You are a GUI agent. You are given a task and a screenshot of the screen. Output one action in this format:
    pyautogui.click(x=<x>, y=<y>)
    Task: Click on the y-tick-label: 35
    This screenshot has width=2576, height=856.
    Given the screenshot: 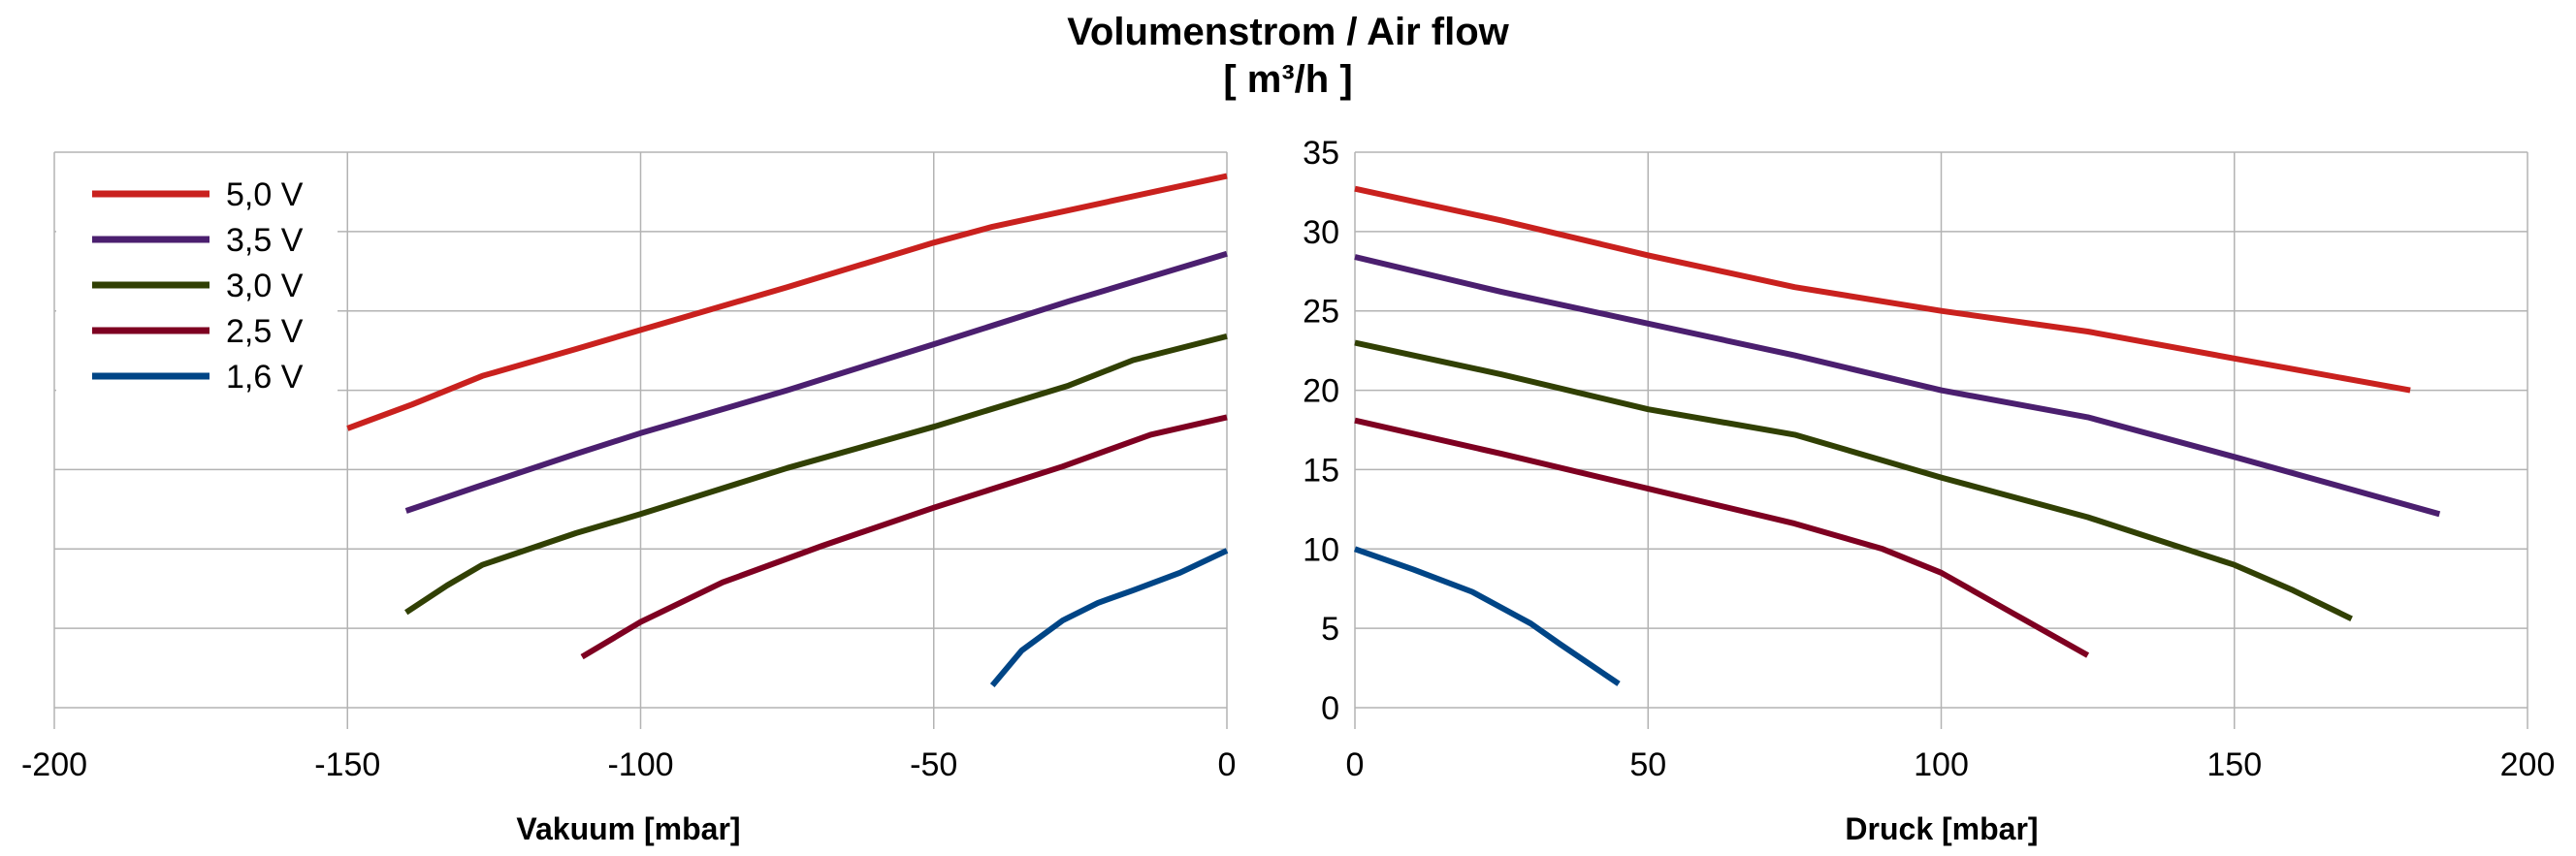 What is the action you would take?
    pyautogui.click(x=1321, y=153)
    